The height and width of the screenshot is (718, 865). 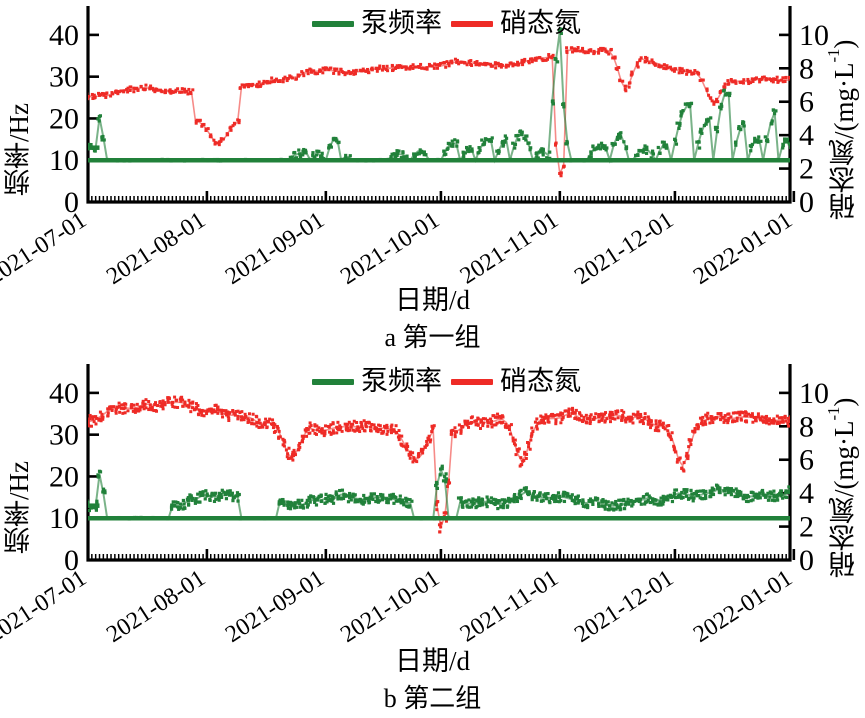 What do you see at coordinates (390, 606) in the screenshot?
I see `x-tick-label-b-3: 2021-10-01` at bounding box center [390, 606].